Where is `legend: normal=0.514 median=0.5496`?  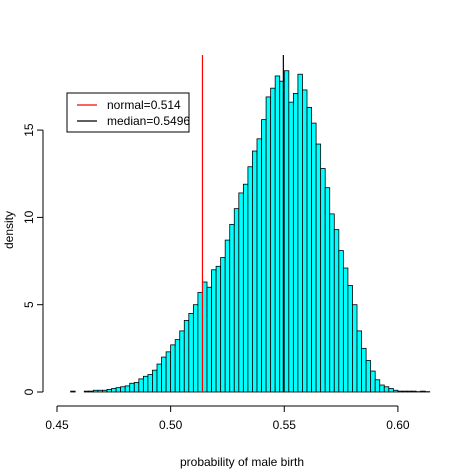
legend: normal=0.514 median=0.5496 is located at coordinates (128, 112).